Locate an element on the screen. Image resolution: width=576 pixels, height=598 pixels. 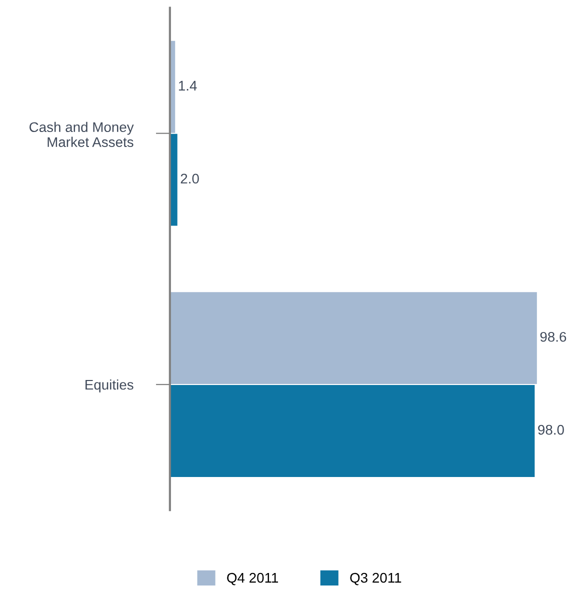
legend-label: Q3 2011 is located at coordinates (376, 579).